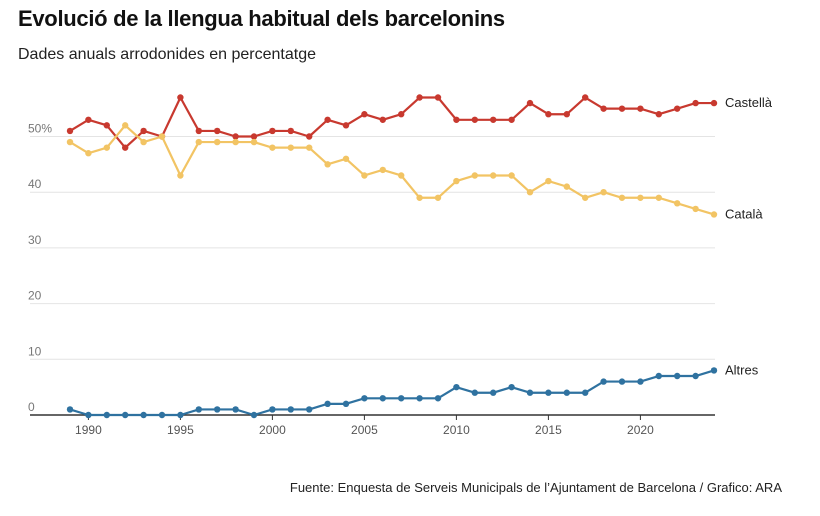 Image resolution: width=820 pixels, height=516 pixels. Describe the element at coordinates (272, 430) in the screenshot. I see `x-tick-label: 2000` at that location.